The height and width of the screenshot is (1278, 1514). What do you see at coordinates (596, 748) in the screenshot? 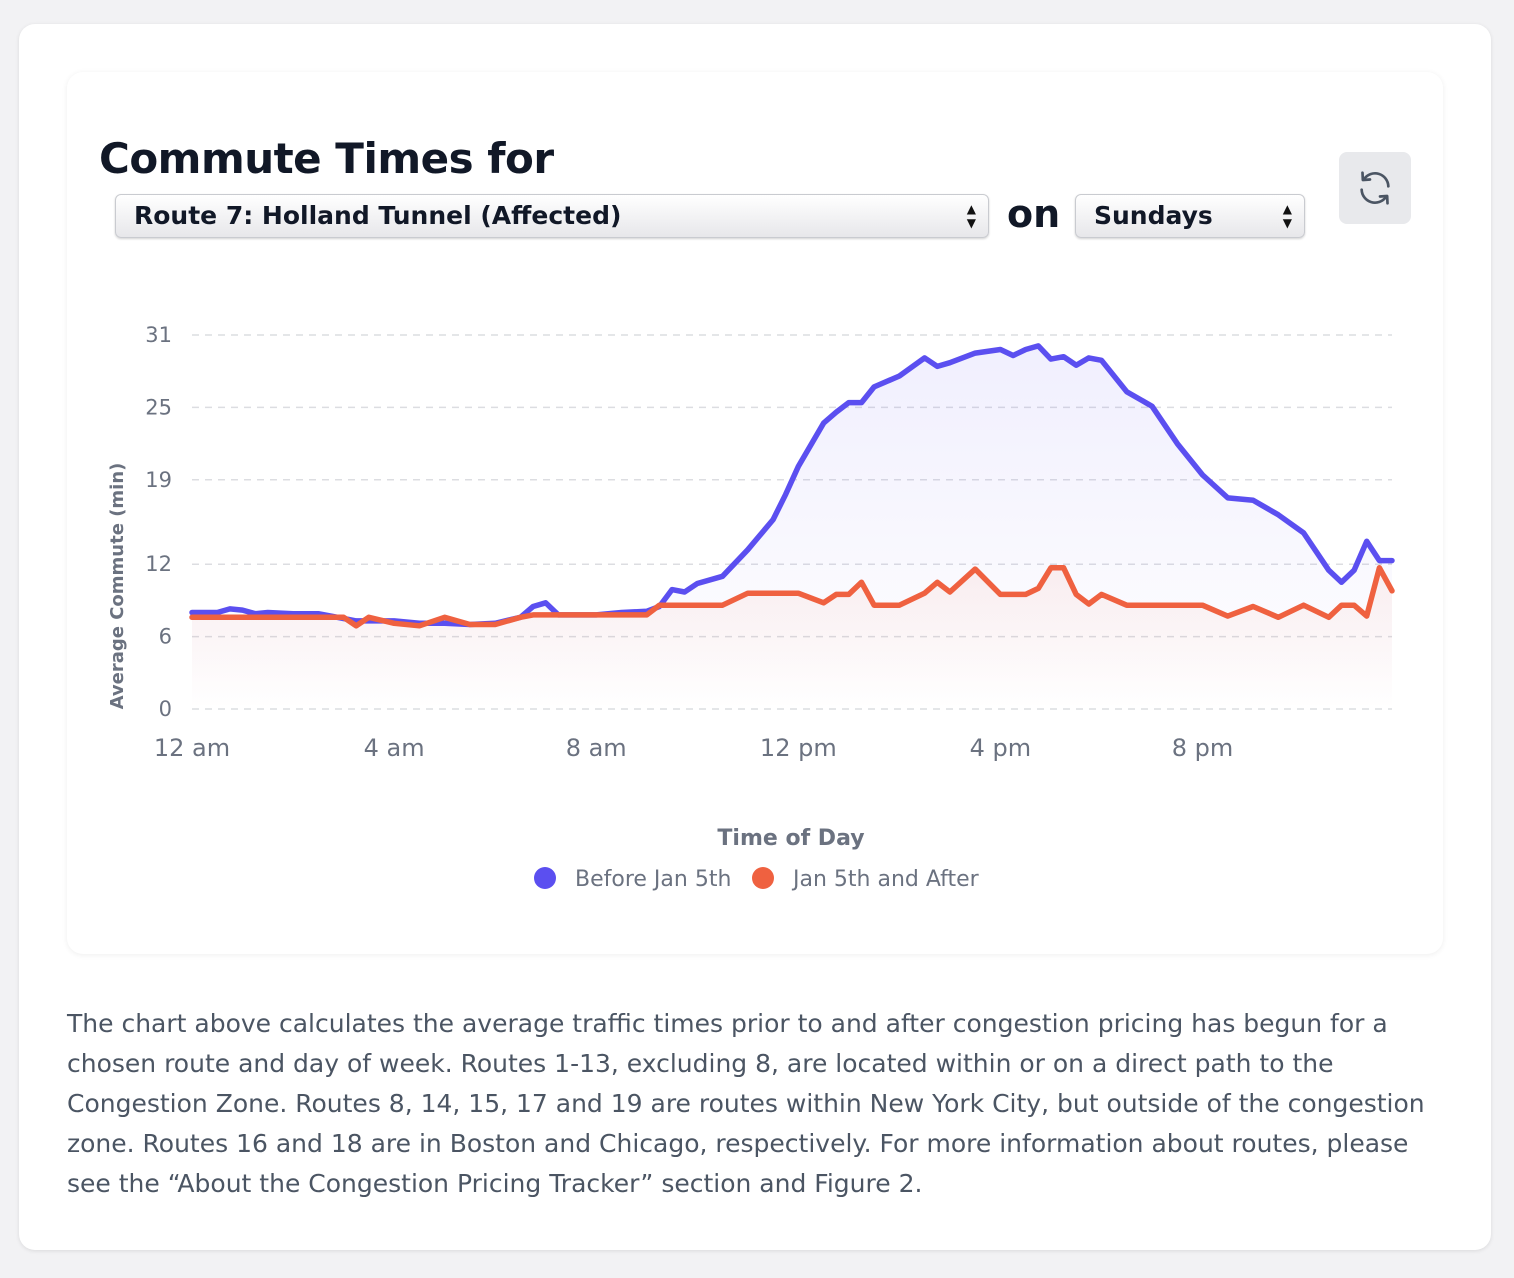
I see `x-tick-label: 8 am` at bounding box center [596, 748].